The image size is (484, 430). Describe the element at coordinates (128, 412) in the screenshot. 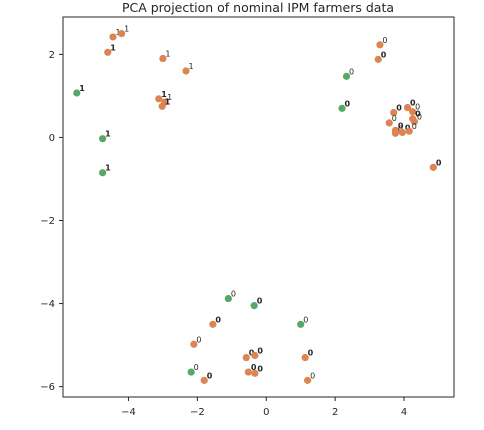

I see `x-tick-label: −4` at that location.